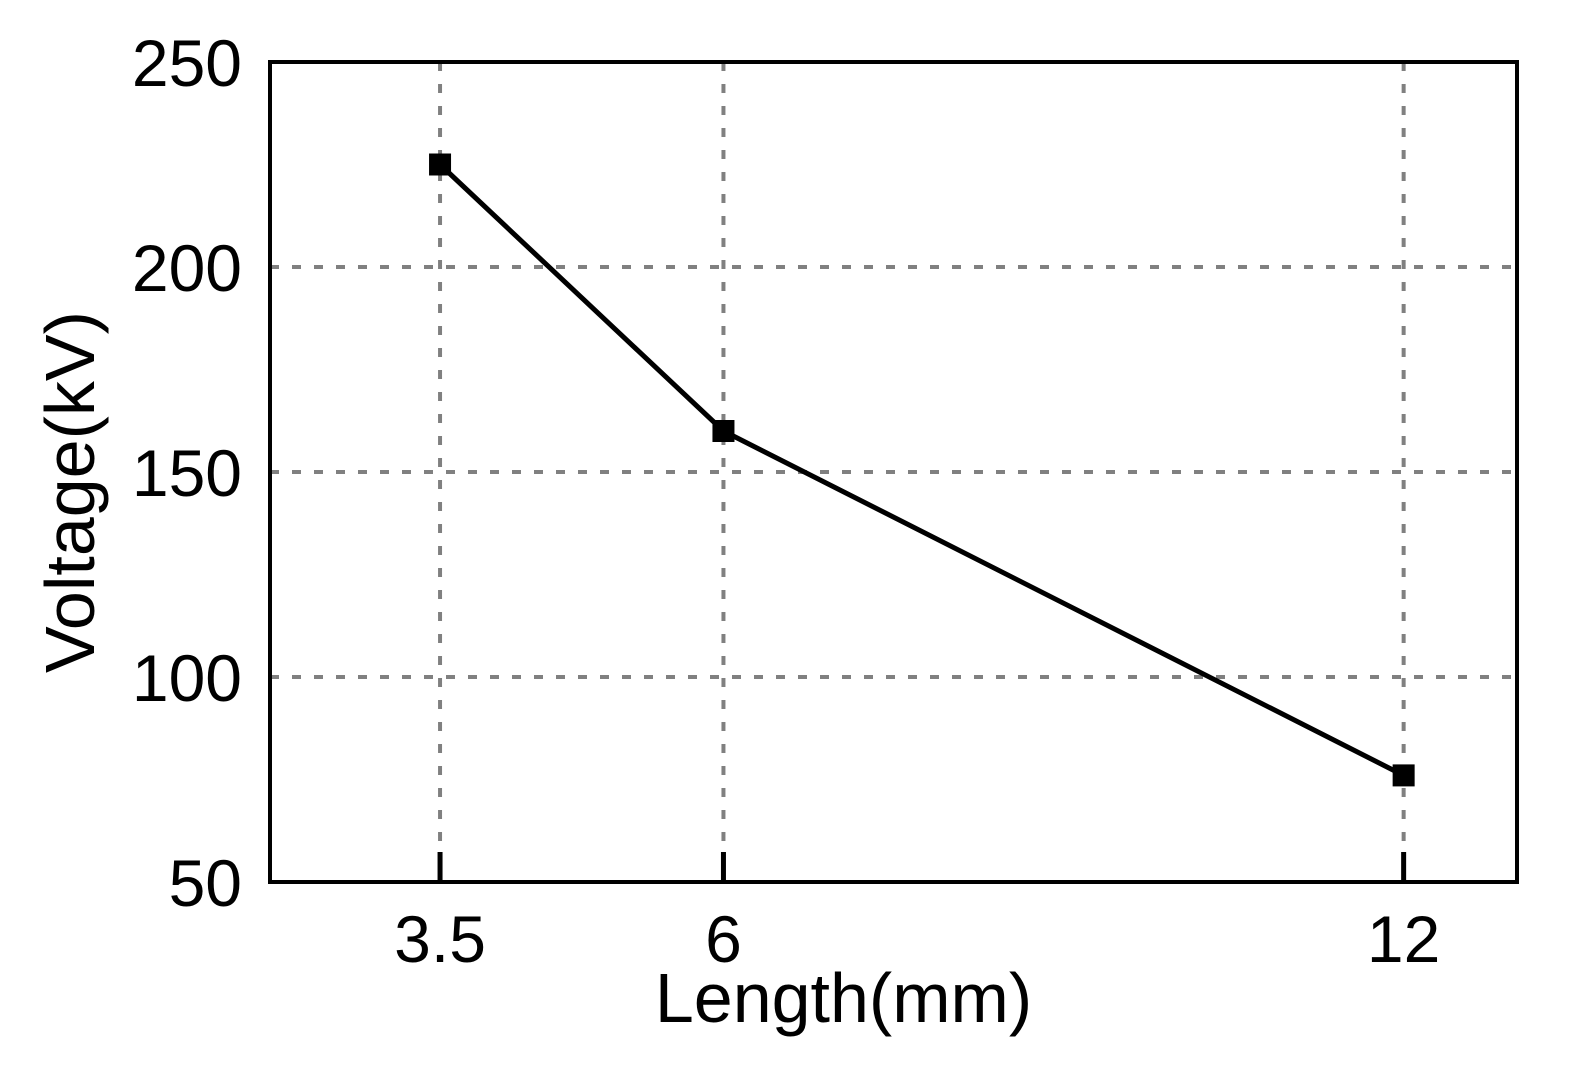  I want to click on x-tick-label-6: 6, so click(723, 939).